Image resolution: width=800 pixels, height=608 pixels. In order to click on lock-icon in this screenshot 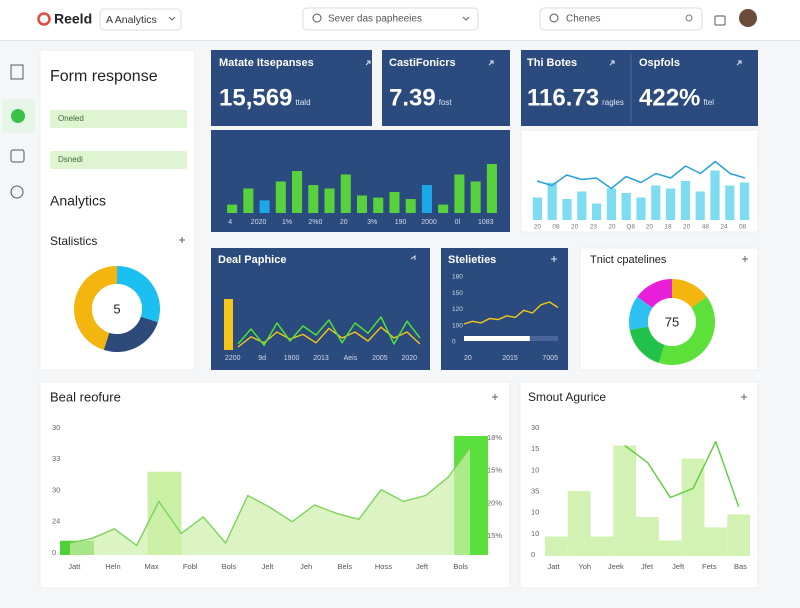, I will do `click(720, 20)`.